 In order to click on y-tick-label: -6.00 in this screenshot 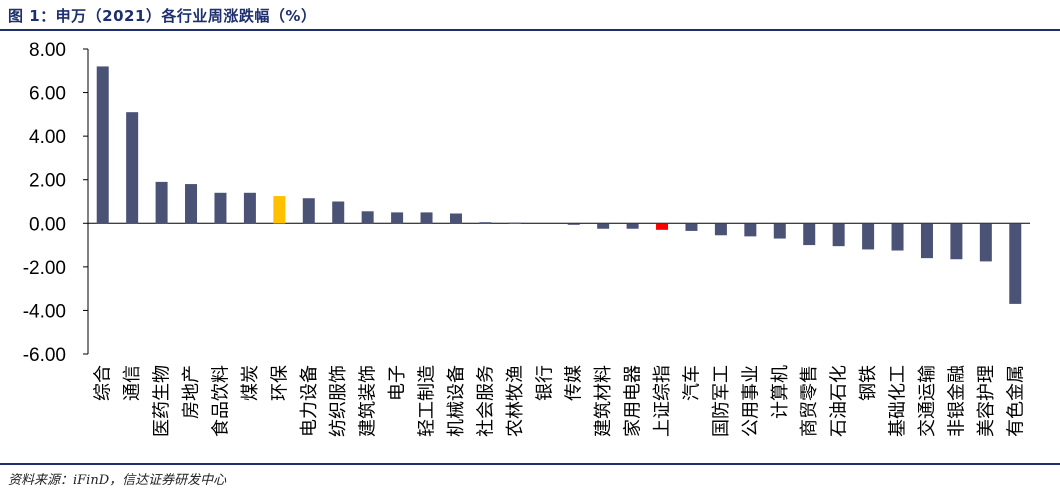, I will do `click(44, 355)`.